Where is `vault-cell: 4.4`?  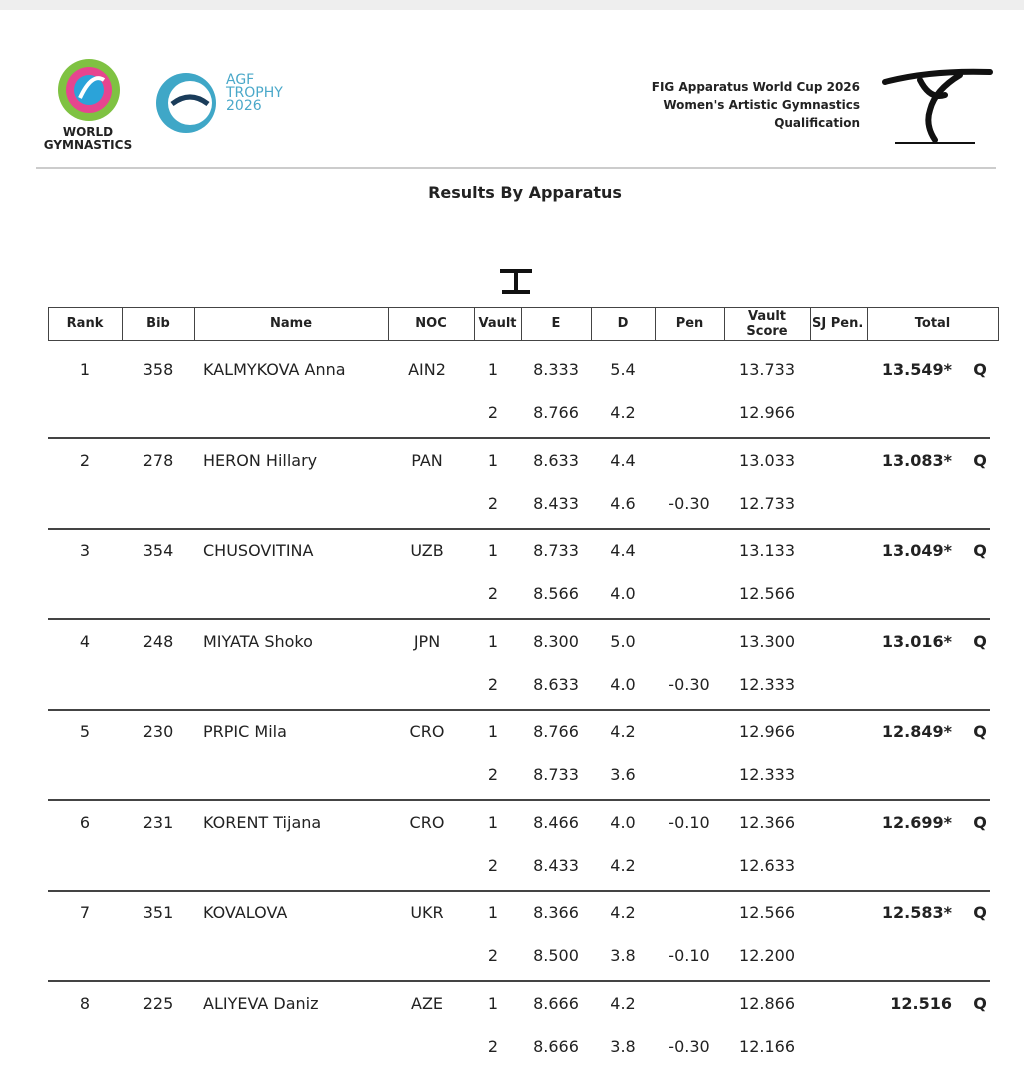
vault-cell: 4.4 is located at coordinates (623, 460).